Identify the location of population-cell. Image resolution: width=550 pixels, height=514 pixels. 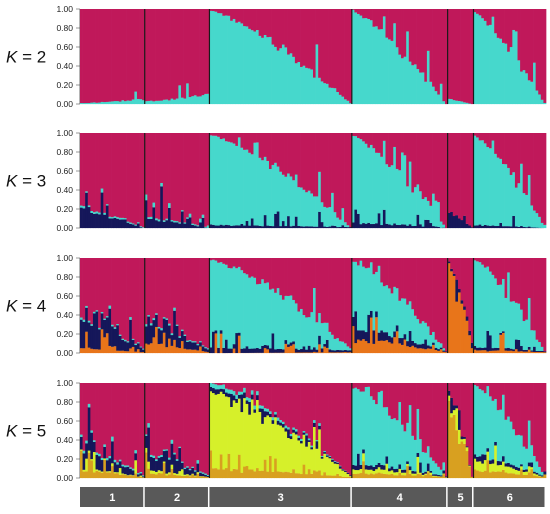
(399, 497).